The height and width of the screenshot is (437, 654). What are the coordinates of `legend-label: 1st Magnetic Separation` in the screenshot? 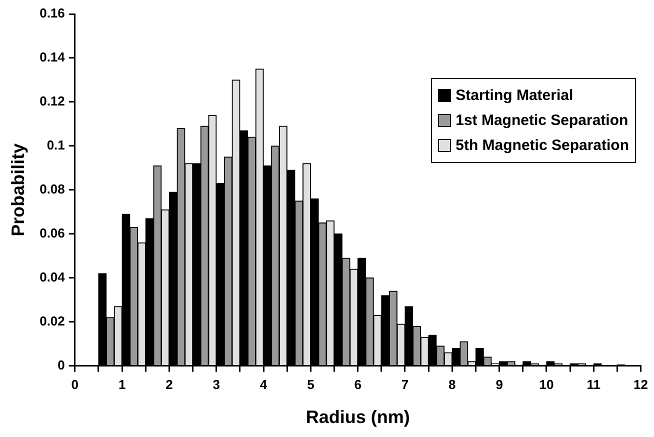 It's located at (542, 120).